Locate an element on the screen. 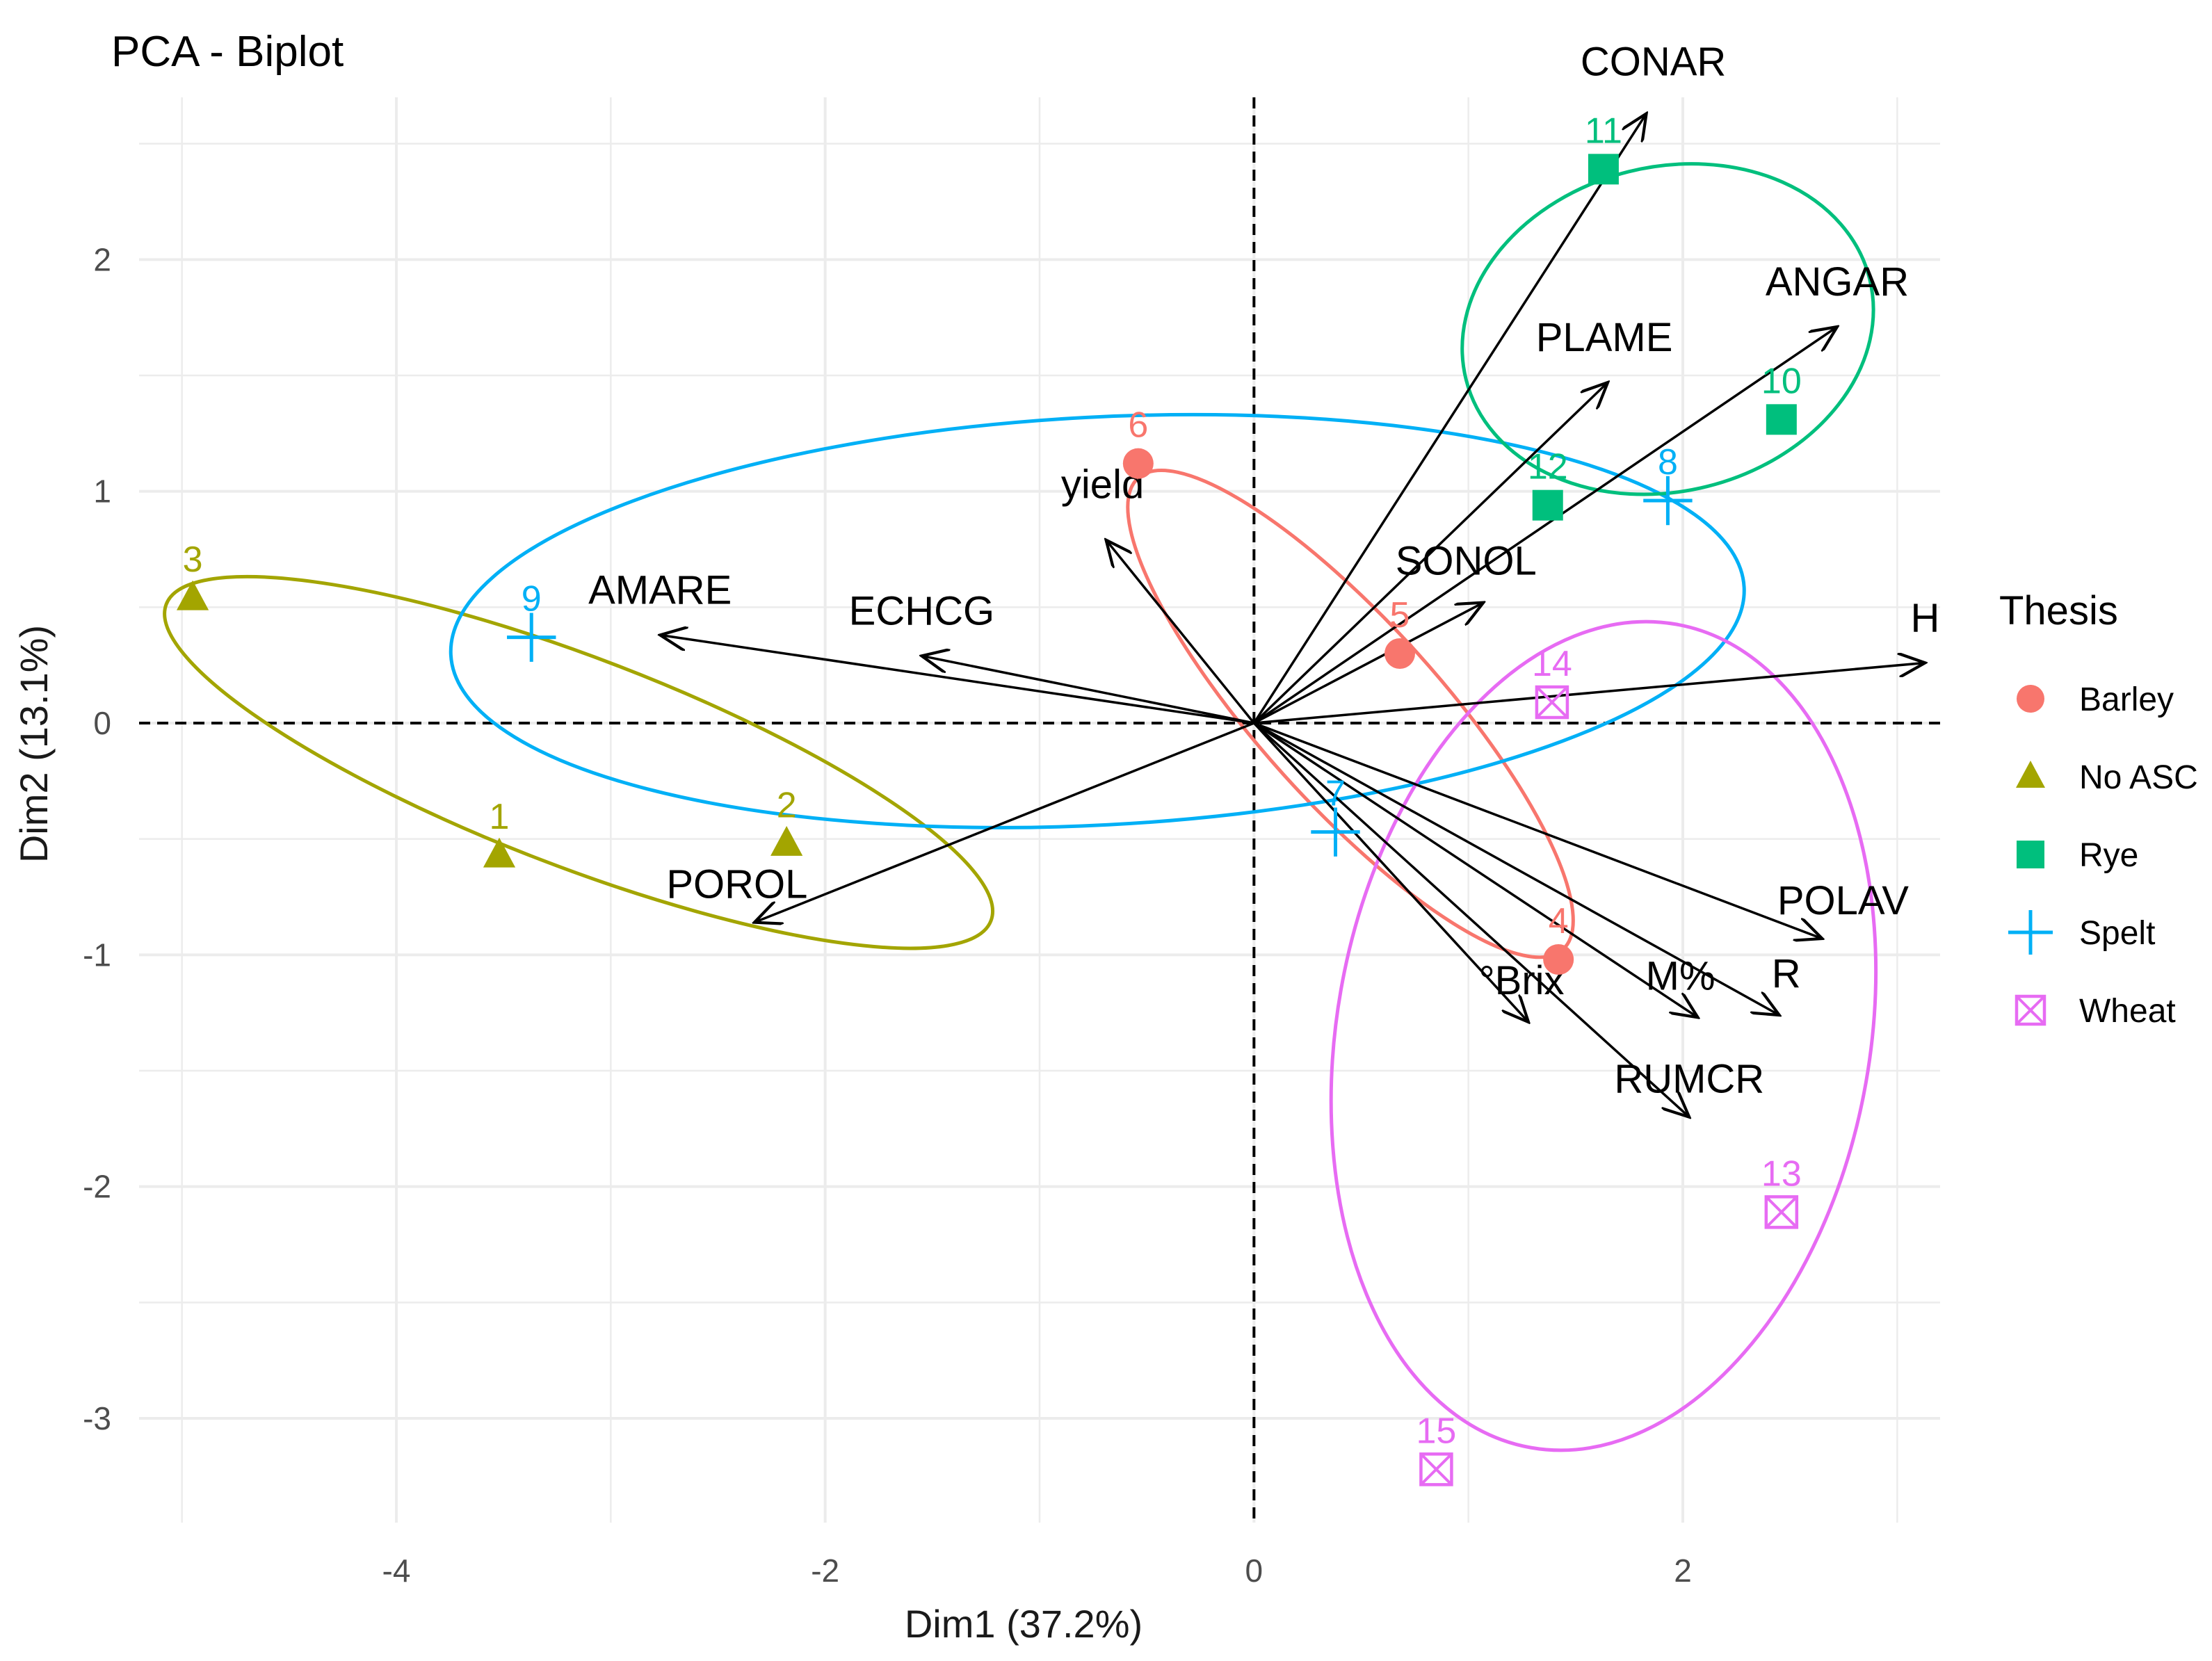 Image resolution: width=2212 pixels, height=1661 pixels. point-label-3: 3 is located at coordinates (193, 560).